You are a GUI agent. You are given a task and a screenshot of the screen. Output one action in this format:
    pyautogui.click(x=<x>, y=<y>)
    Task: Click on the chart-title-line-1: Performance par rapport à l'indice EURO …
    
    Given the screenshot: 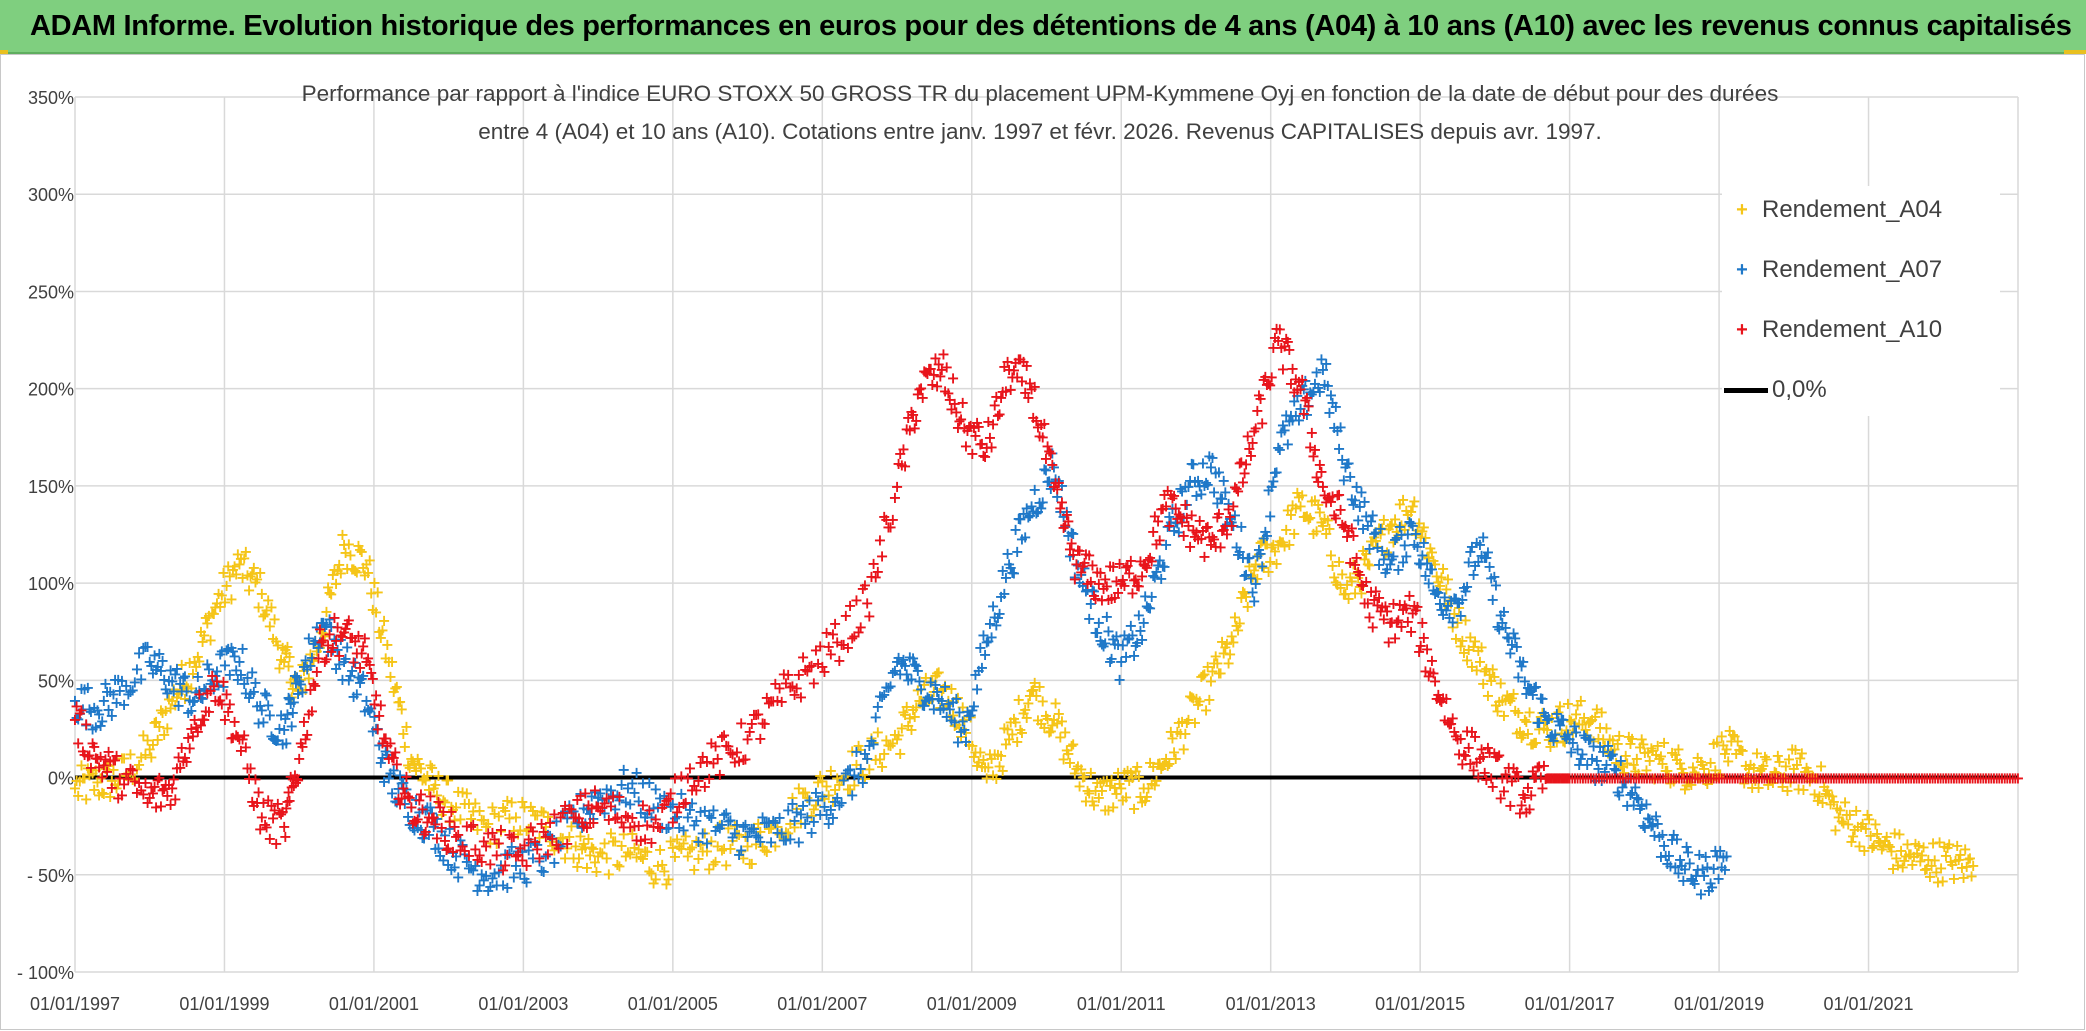 What is the action you would take?
    pyautogui.click(x=1040, y=93)
    